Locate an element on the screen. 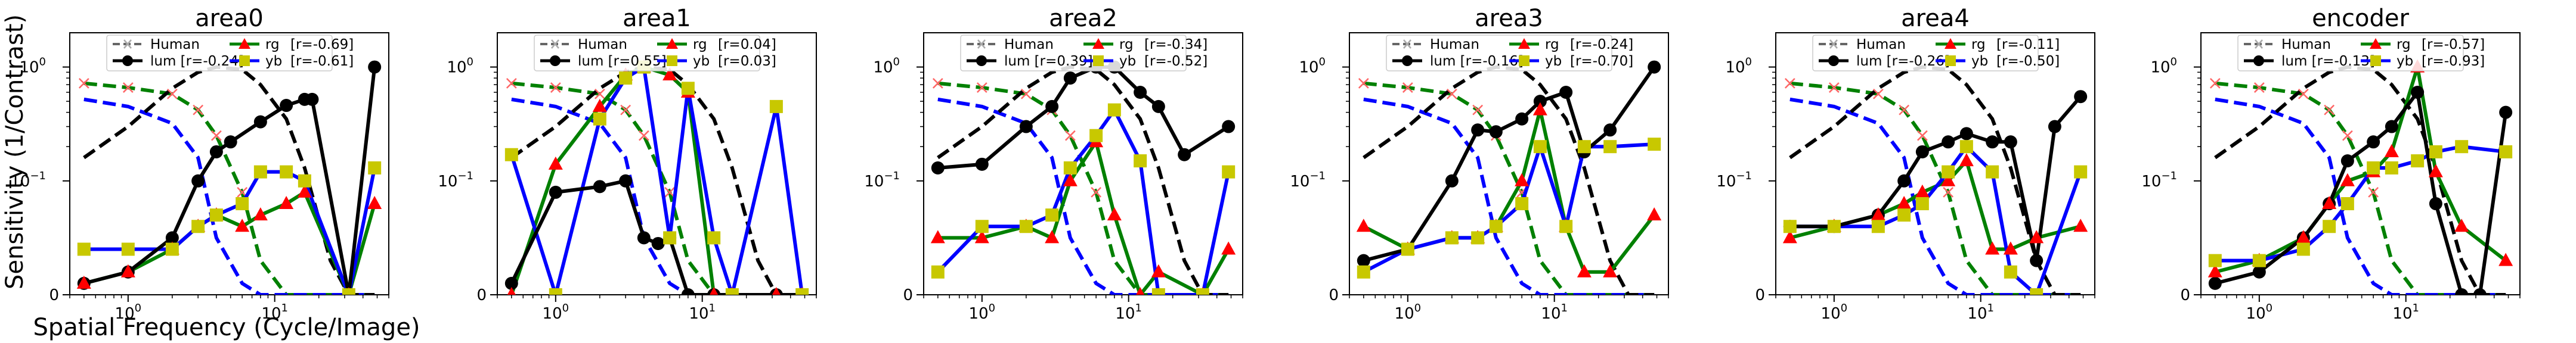 This screenshot has width=2576, height=343. legend-rg-r: [r=-0.57] is located at coordinates (2454, 45).